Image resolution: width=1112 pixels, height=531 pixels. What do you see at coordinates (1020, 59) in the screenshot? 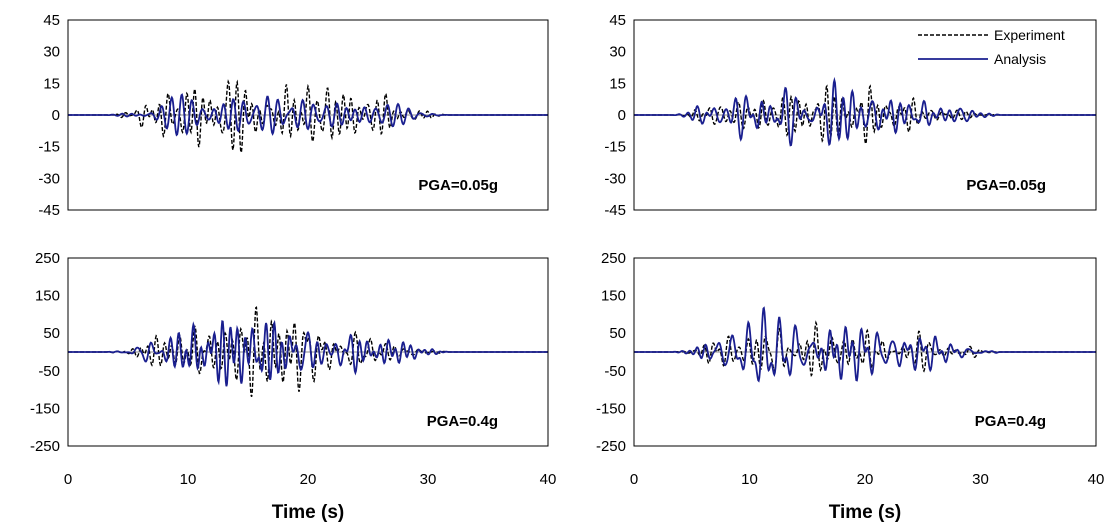
I see `legend-label-analysis: Analysis` at bounding box center [1020, 59].